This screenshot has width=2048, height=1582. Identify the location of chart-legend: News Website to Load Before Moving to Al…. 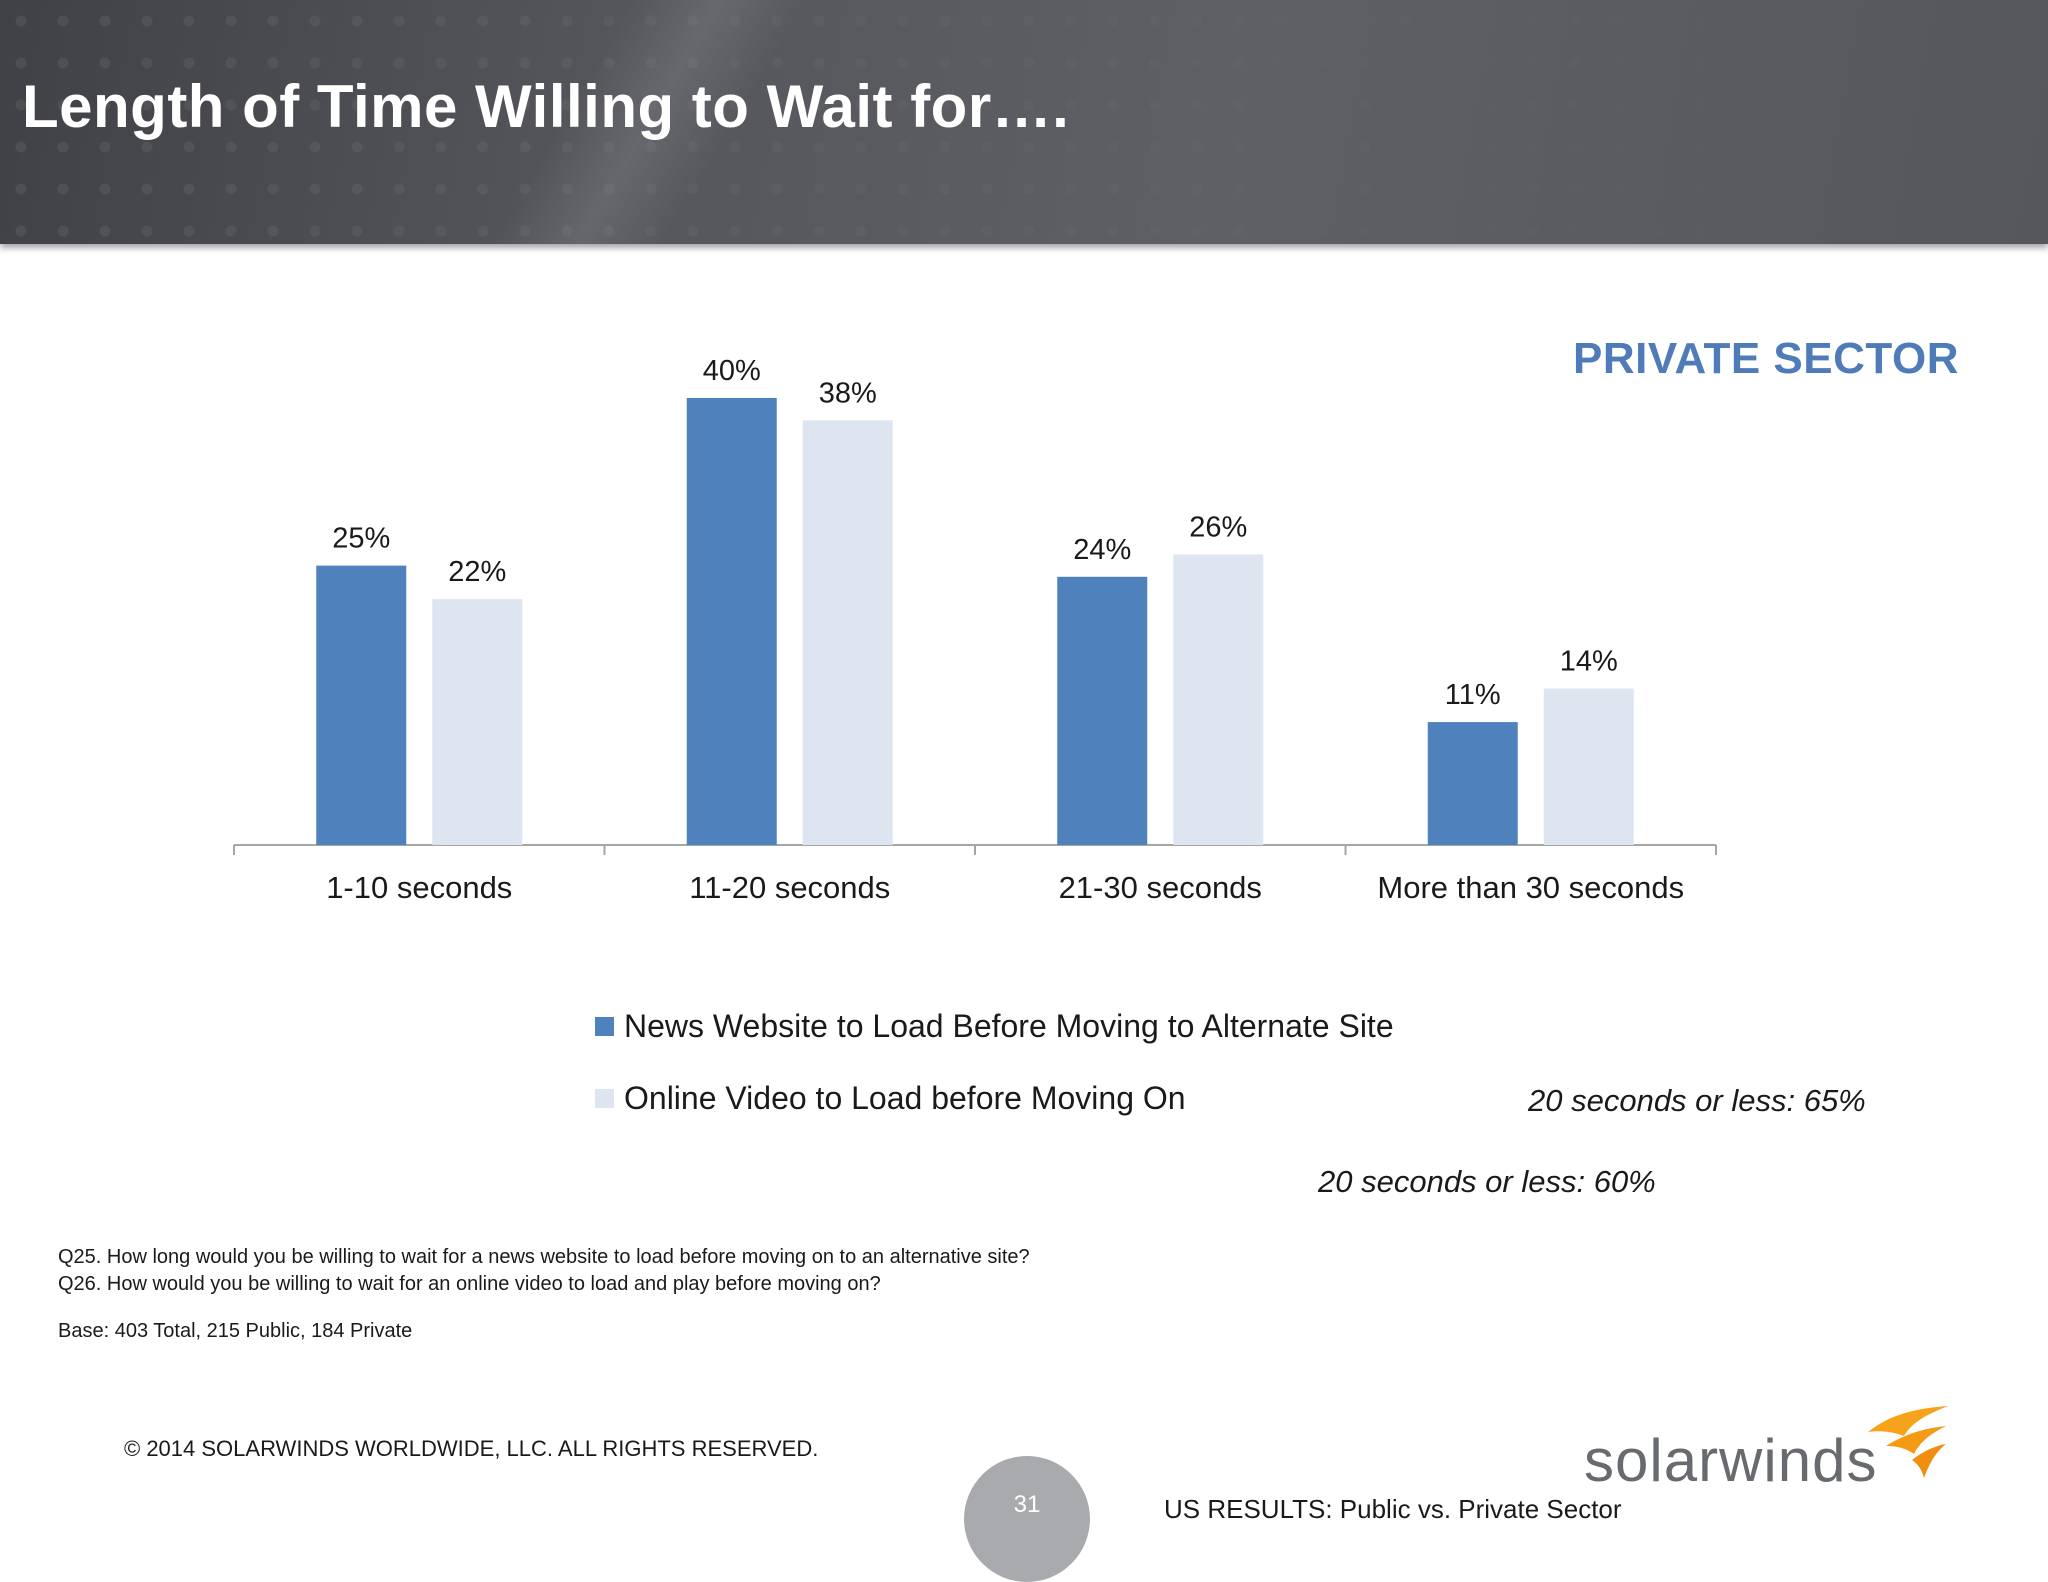
(994, 1062).